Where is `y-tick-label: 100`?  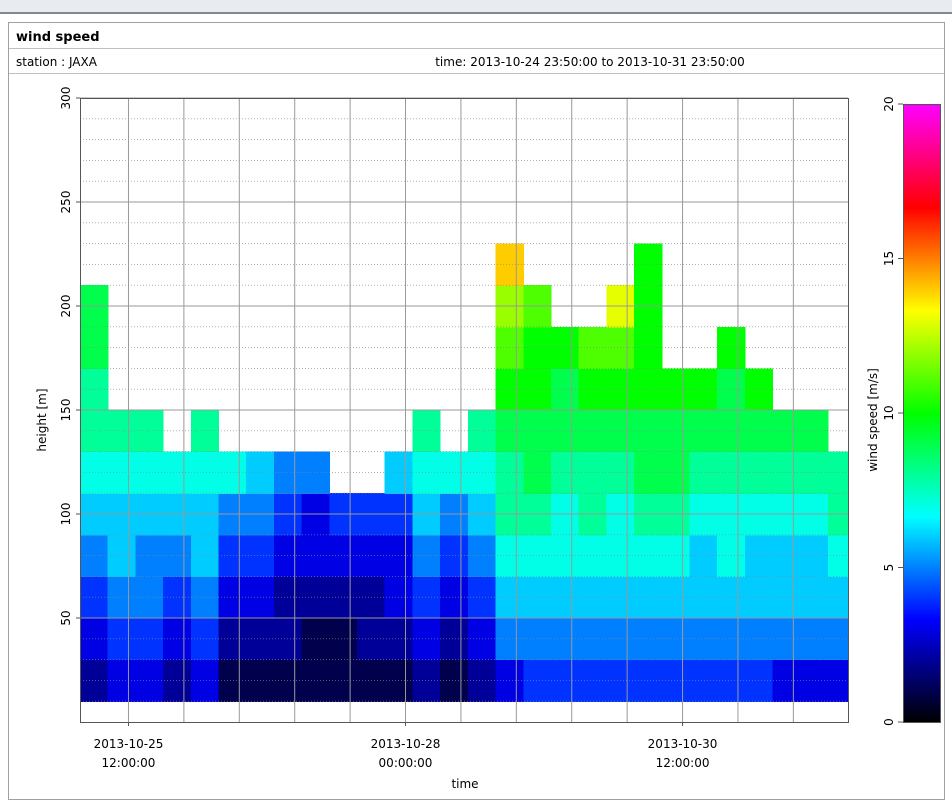 y-tick-label: 100 is located at coordinates (66, 514).